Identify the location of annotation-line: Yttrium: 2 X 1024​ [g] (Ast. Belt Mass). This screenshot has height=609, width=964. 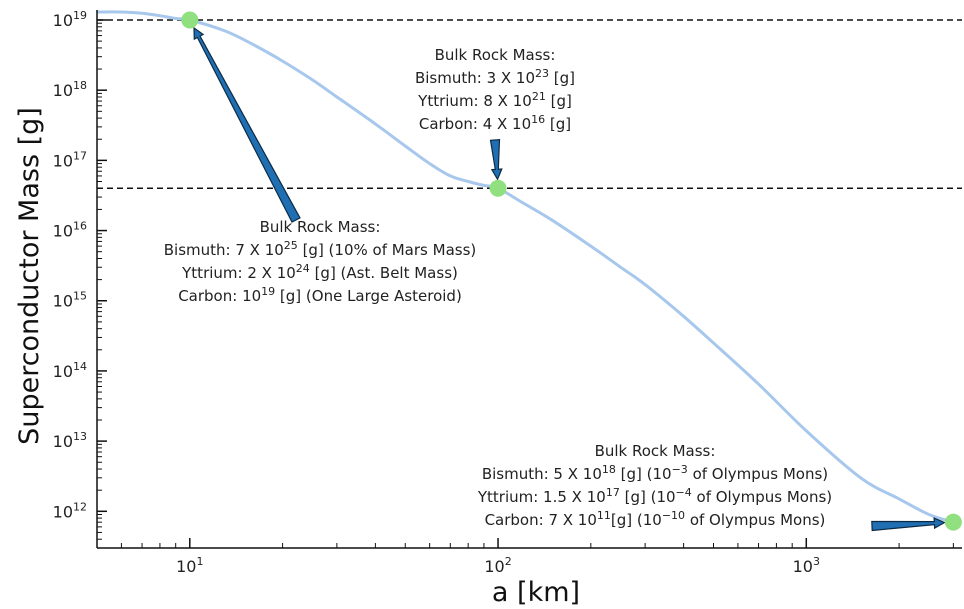
(319, 272).